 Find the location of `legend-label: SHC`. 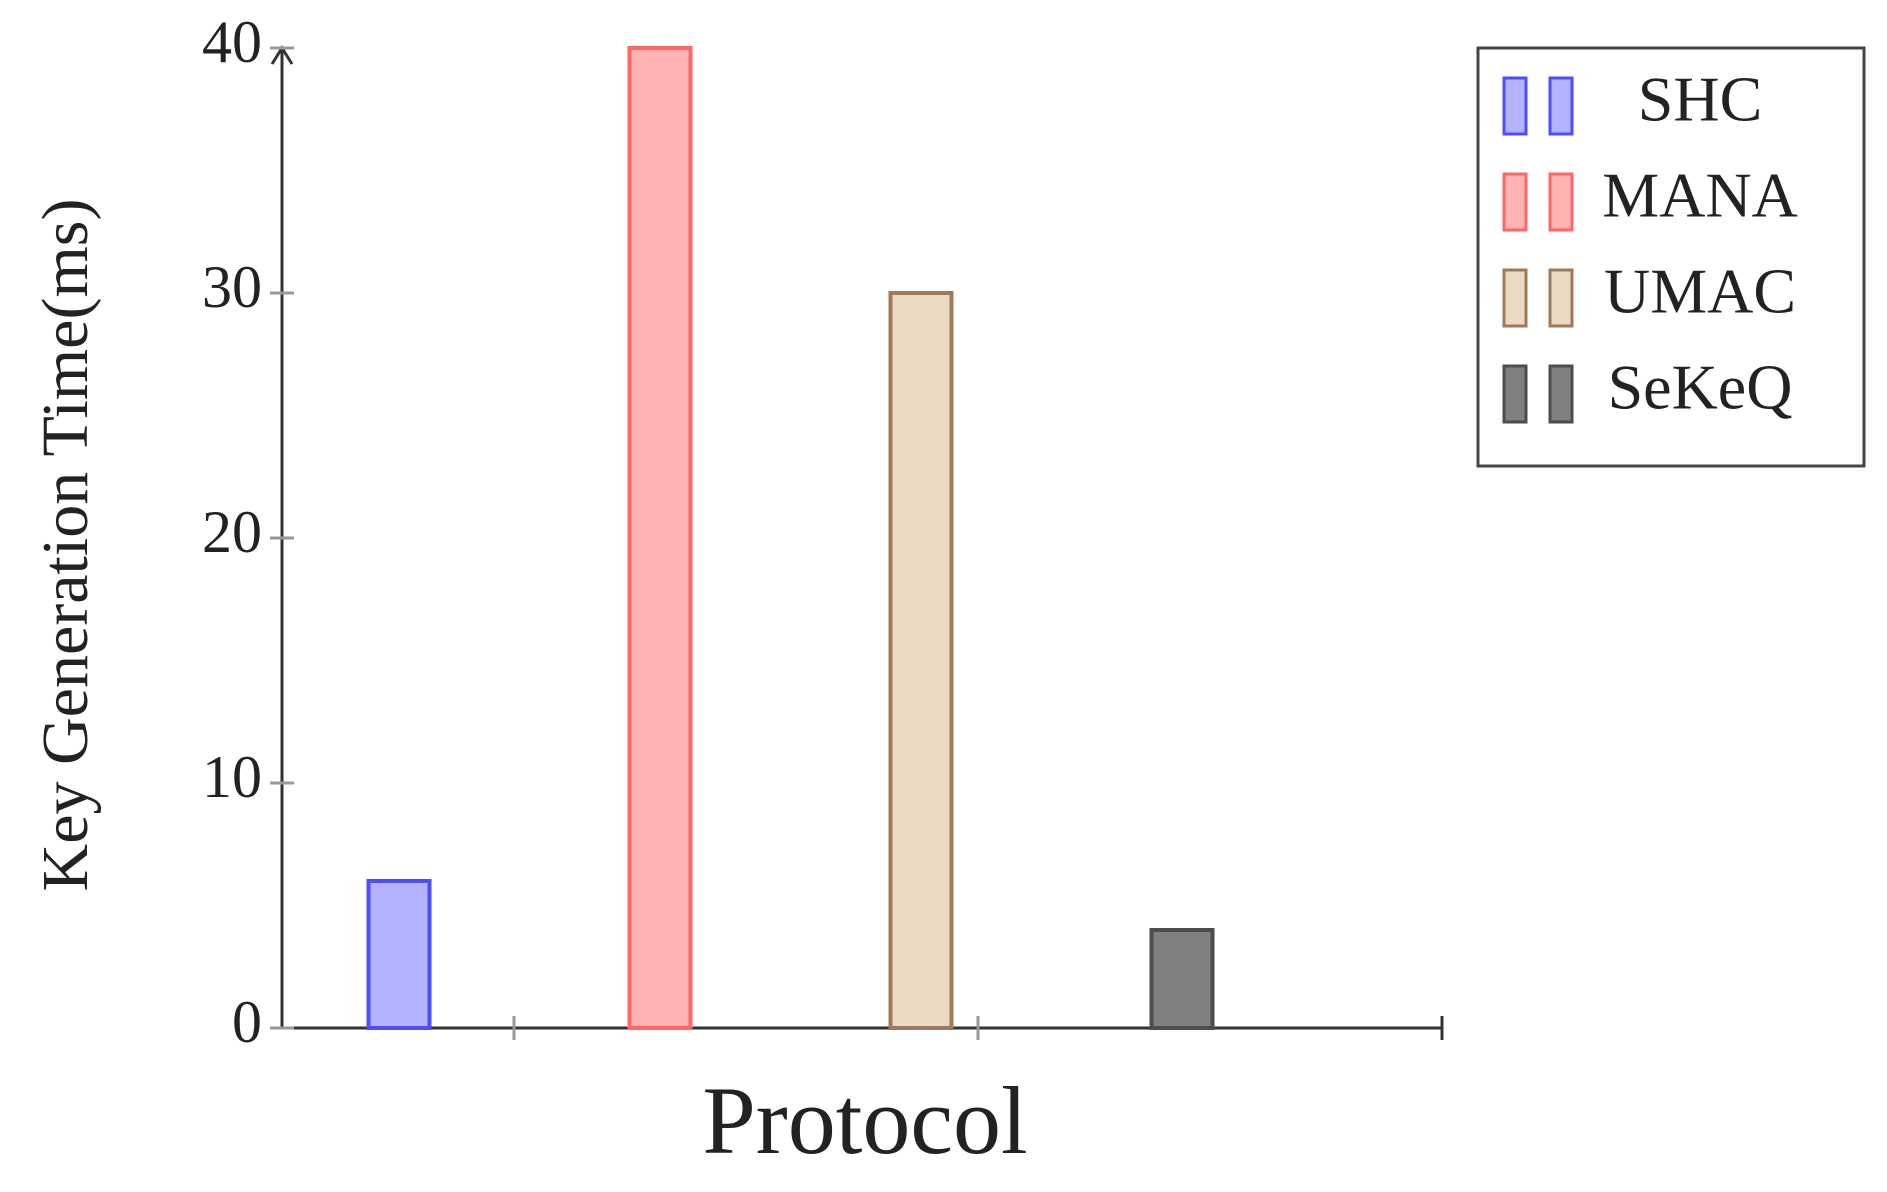

legend-label: SHC is located at coordinates (1700, 99).